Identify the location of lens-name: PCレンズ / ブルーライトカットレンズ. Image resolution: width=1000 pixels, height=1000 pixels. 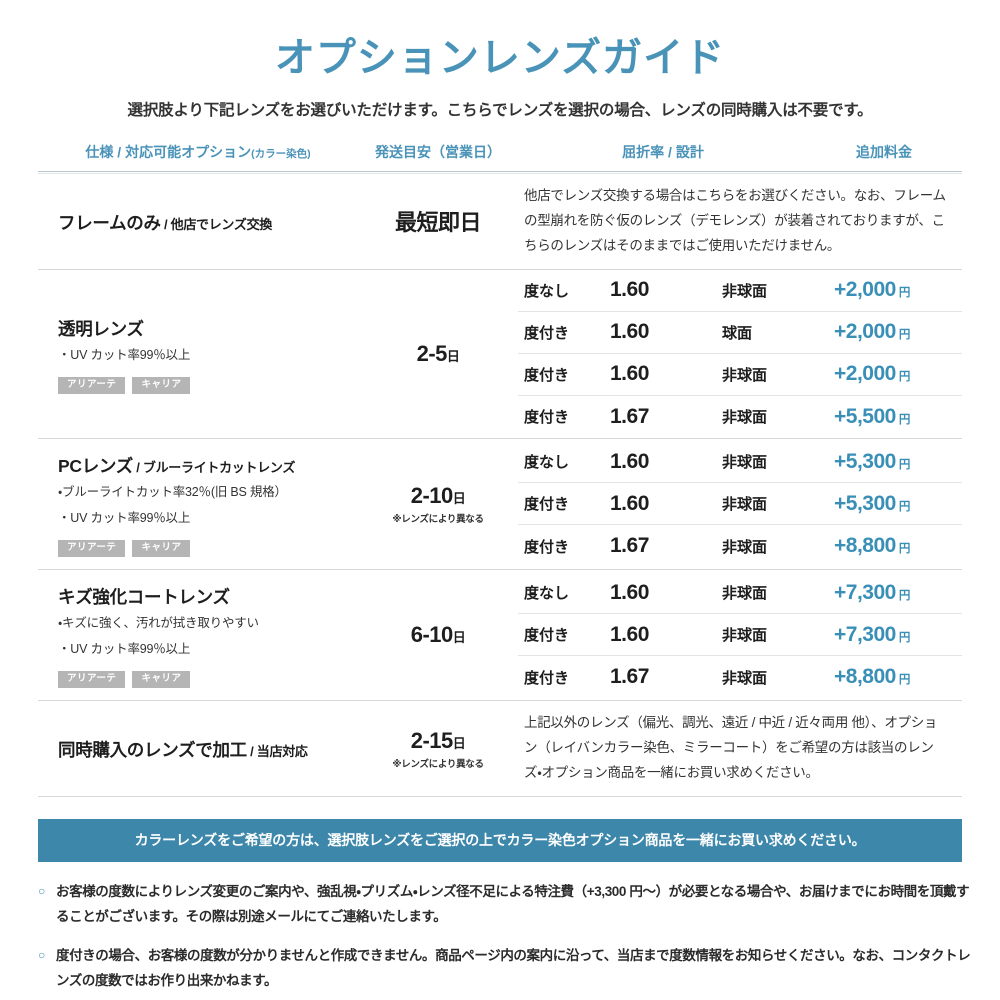
(177, 465).